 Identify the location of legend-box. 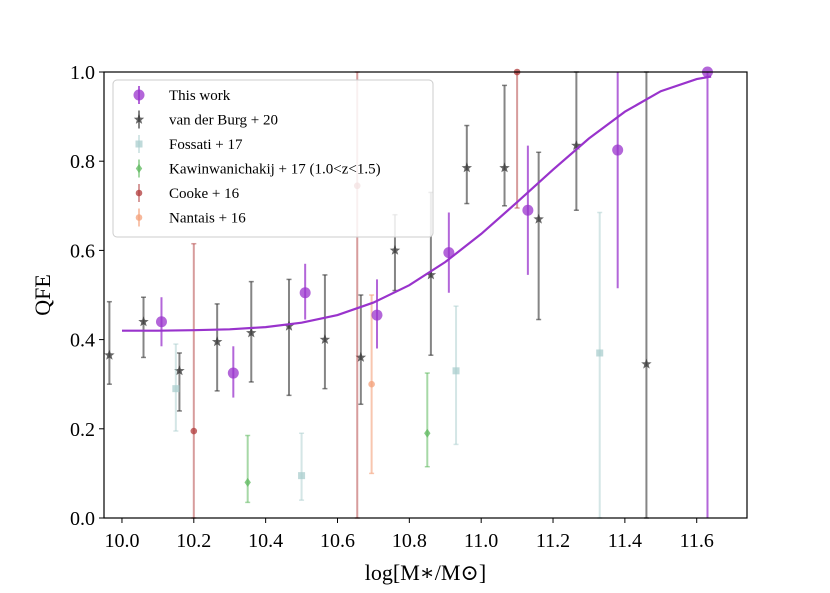
(273, 158).